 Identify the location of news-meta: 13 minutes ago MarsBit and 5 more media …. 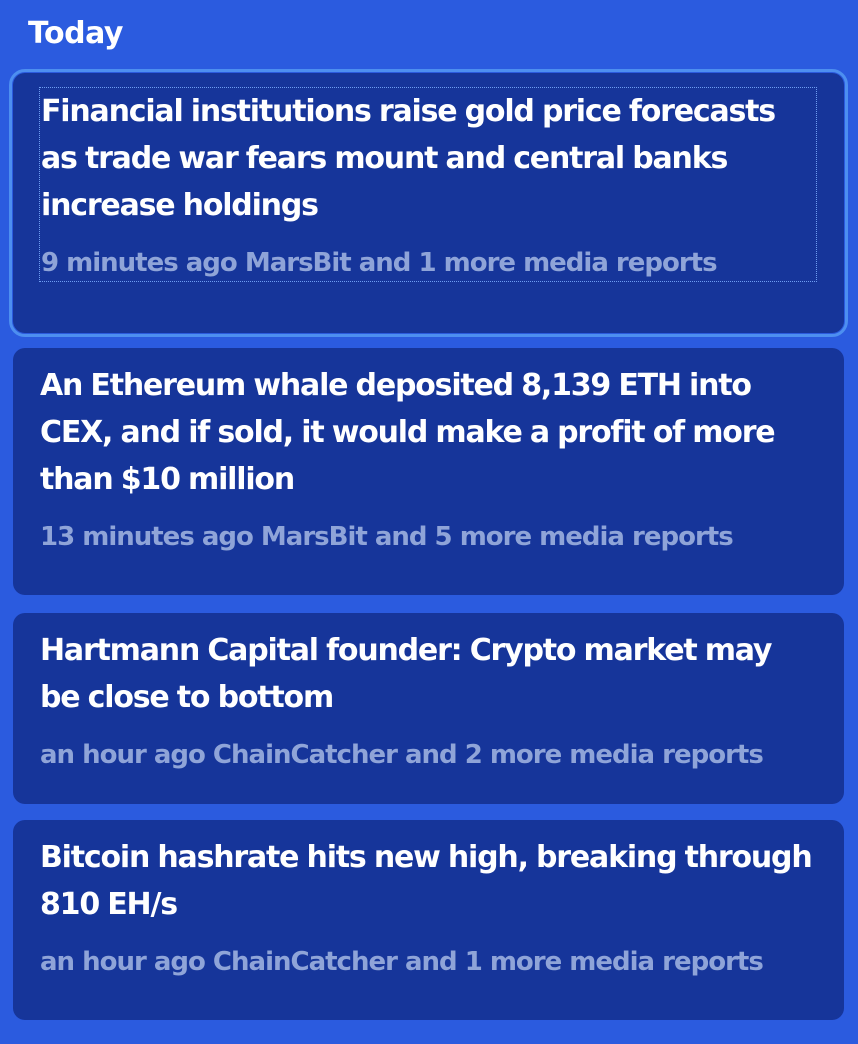
(387, 537).